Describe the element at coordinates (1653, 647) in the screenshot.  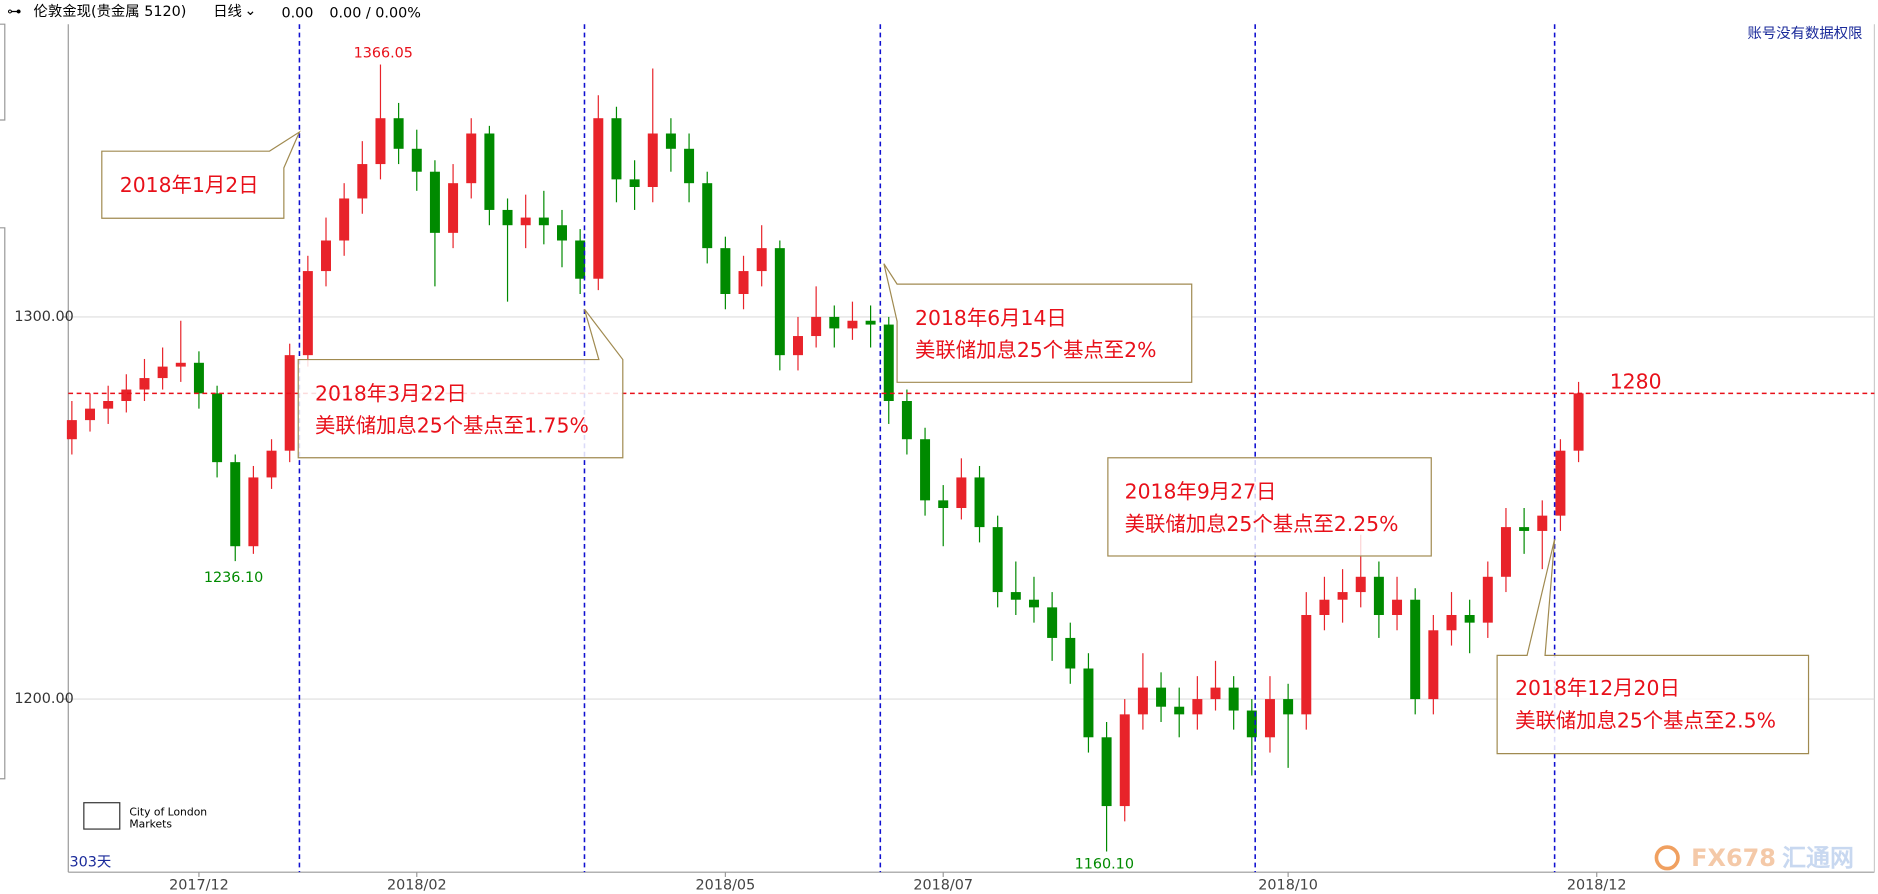
I see `annotation: 2018年12月20日 美联储加息25个基点至2.5%` at that location.